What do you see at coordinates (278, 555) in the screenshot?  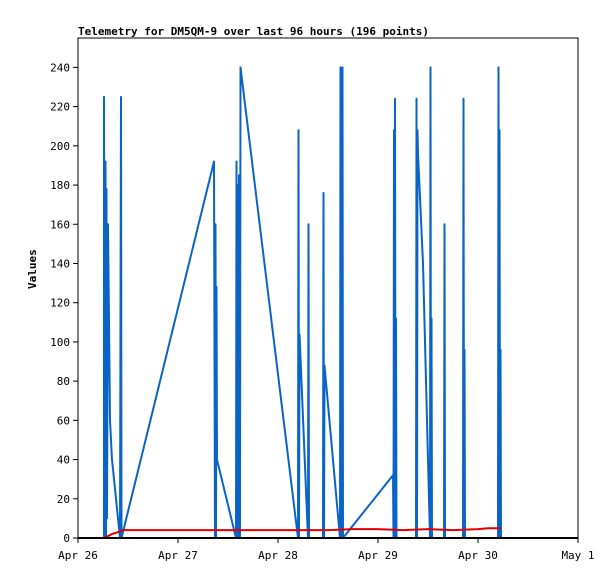 I see `x-tick-label: Apr 28` at bounding box center [278, 555].